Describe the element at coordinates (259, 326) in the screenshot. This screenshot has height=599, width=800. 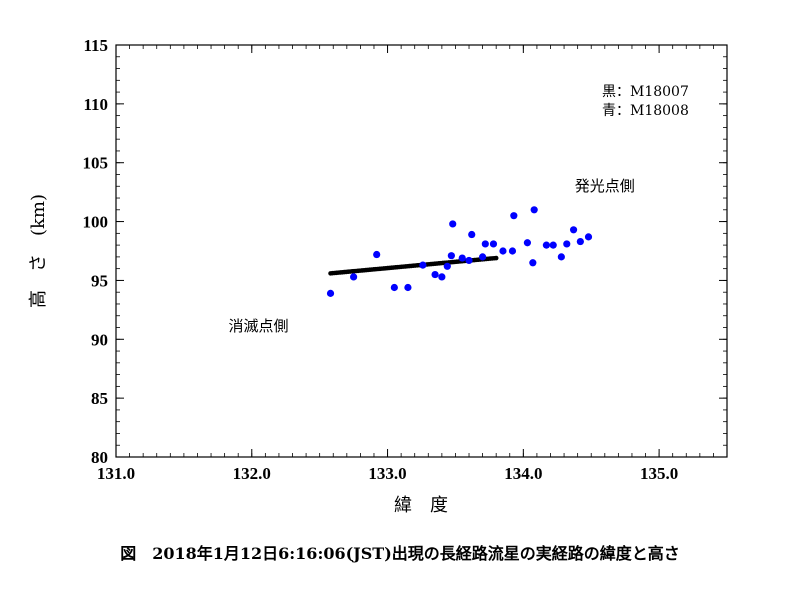
I see `annotation-extinction-side: 消滅点側` at that location.